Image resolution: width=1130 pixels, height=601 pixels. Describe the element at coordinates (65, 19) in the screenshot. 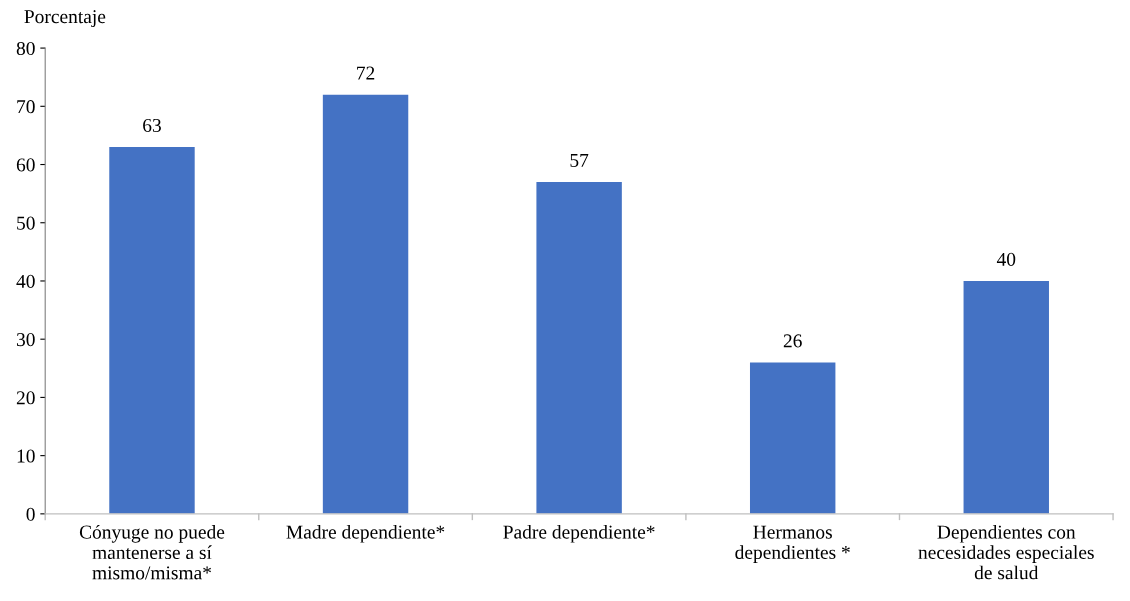

I see `y-axis-title: Porcentaje` at that location.